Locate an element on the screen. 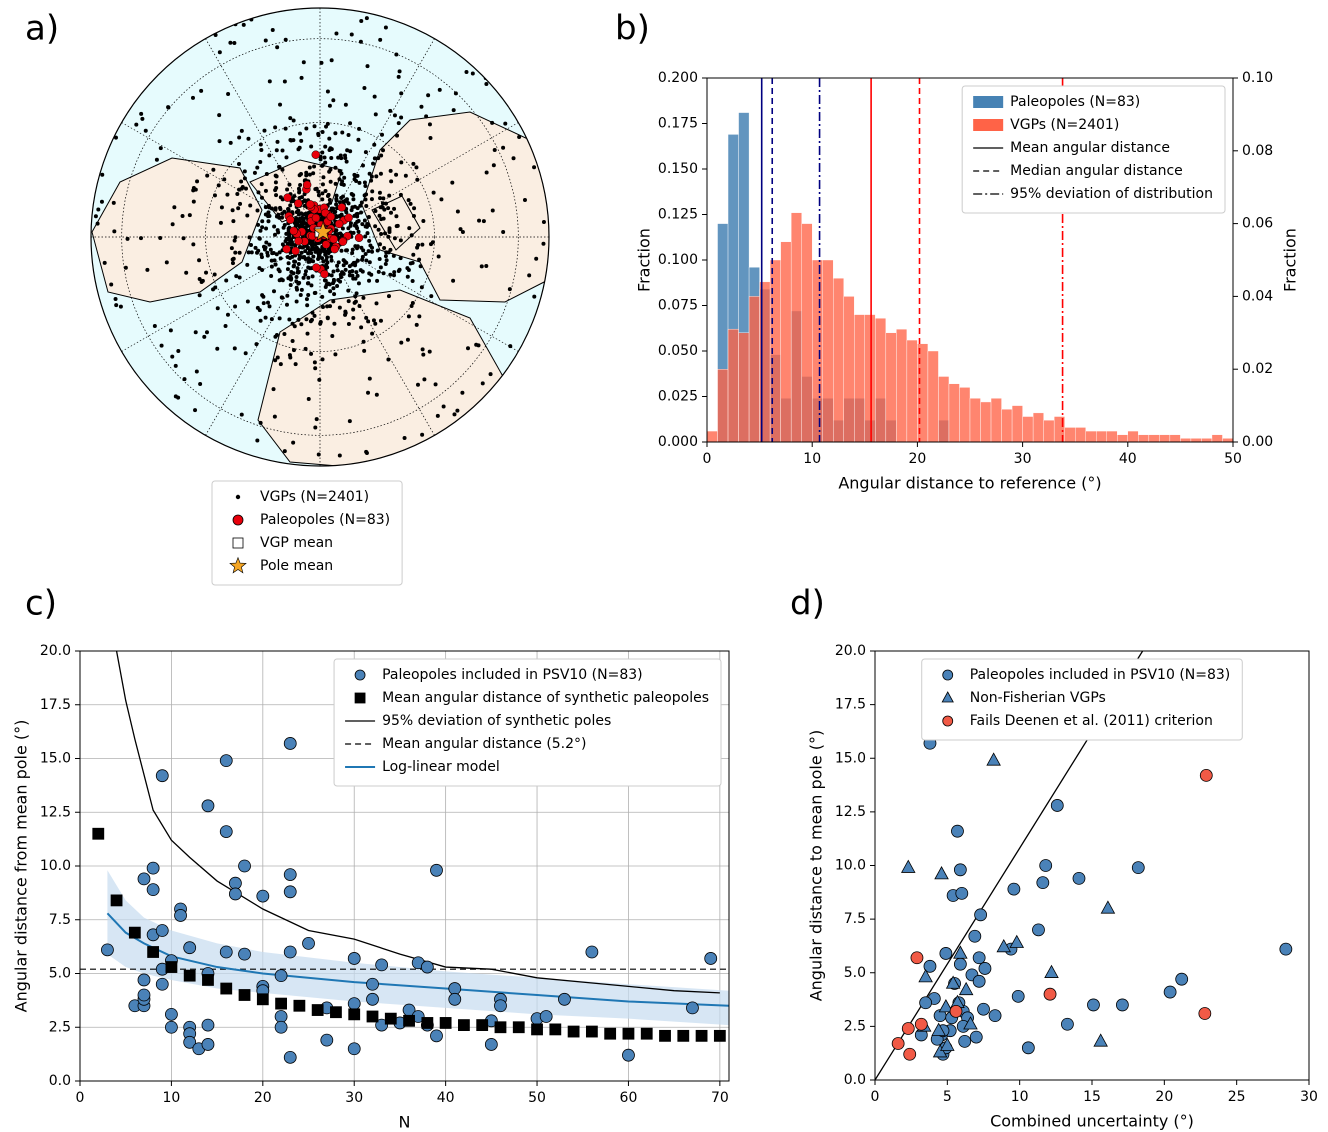 This screenshot has height=1132, width=1328. x-tick-label: 10 is located at coordinates (812, 459).